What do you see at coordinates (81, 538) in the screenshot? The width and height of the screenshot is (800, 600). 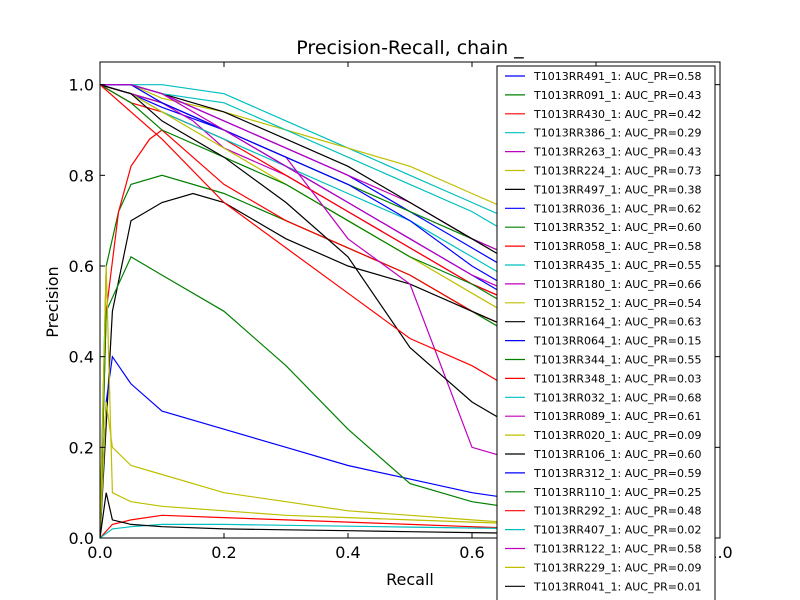 I see `y-tick-label: 0.0` at bounding box center [81, 538].